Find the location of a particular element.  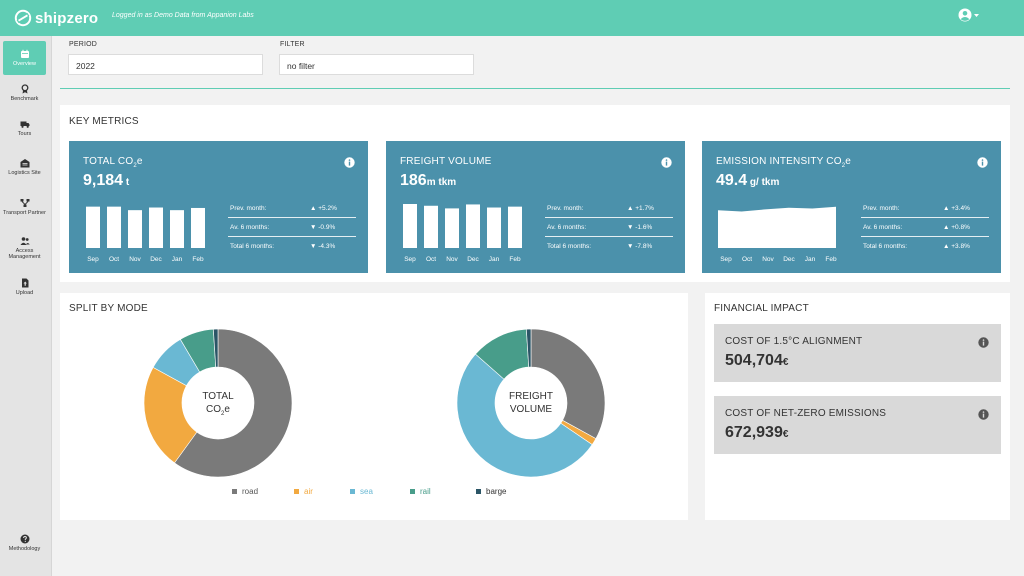

network-icon is located at coordinates (24, 202).